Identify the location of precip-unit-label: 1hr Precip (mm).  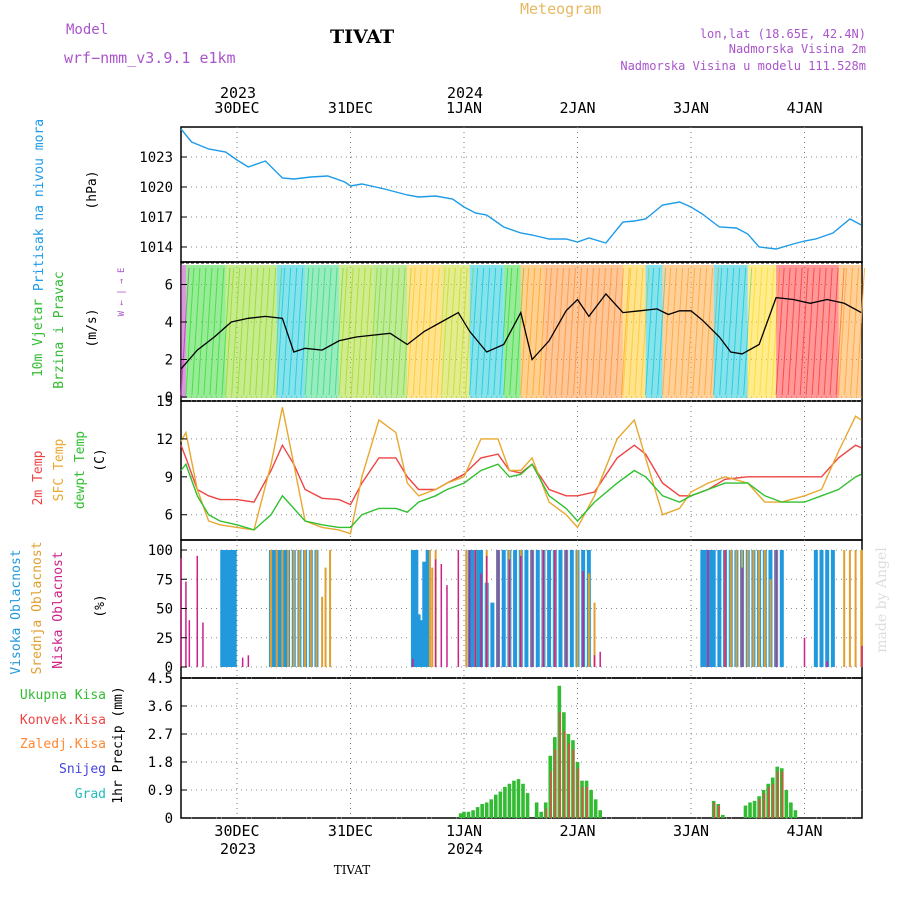
(118, 744).